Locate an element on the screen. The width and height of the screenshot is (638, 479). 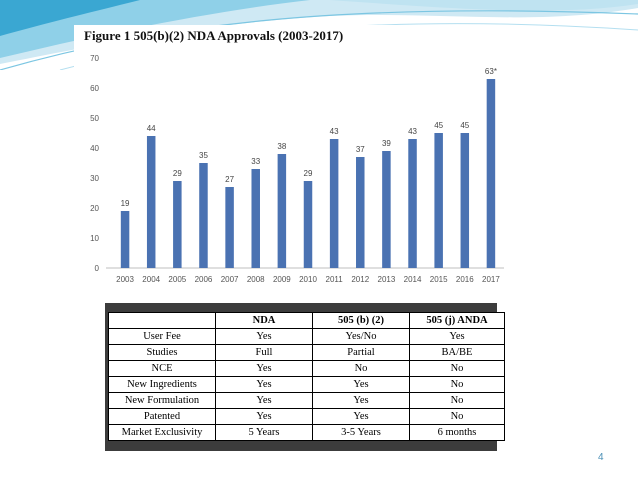
x-tick-label: 2014 is located at coordinates (413, 279).